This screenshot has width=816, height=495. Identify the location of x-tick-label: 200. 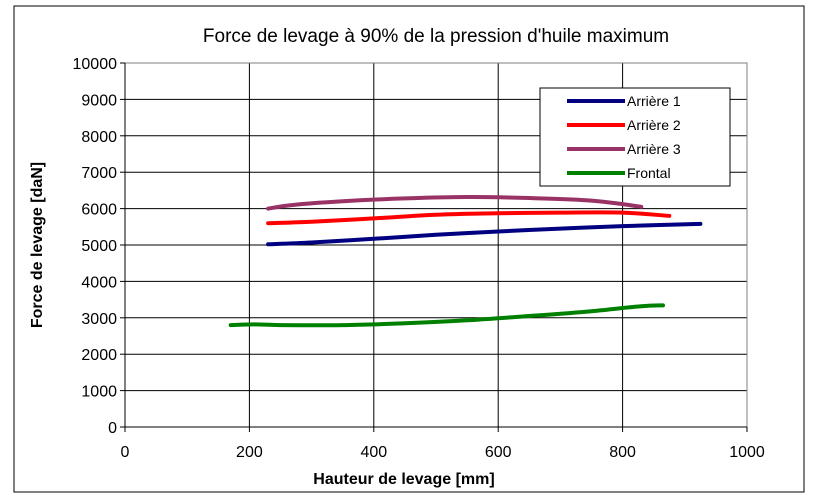
(249, 452).